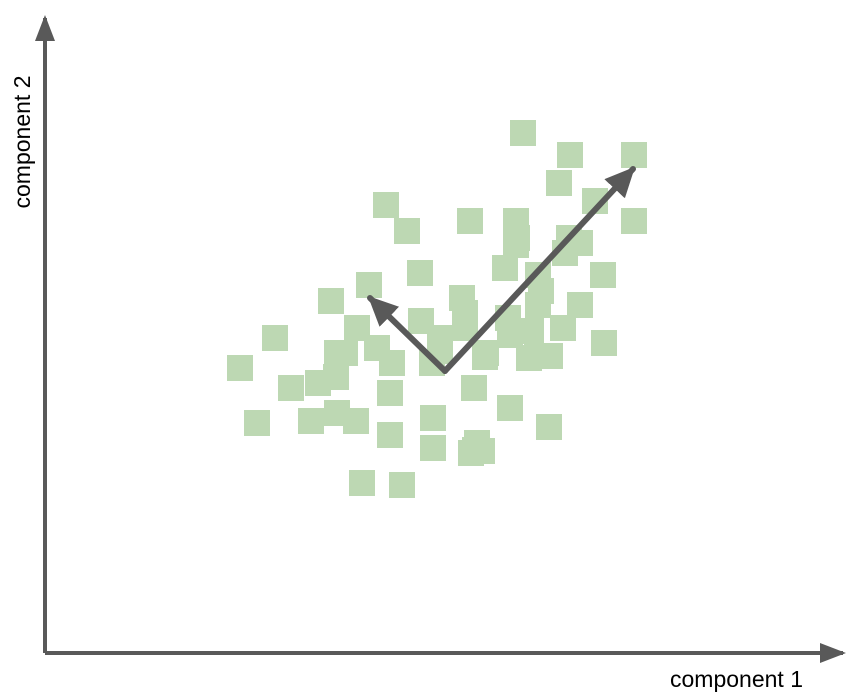 This screenshot has width=852, height=700. What do you see at coordinates (736, 679) in the screenshot?
I see `x-axis-label: component 1` at bounding box center [736, 679].